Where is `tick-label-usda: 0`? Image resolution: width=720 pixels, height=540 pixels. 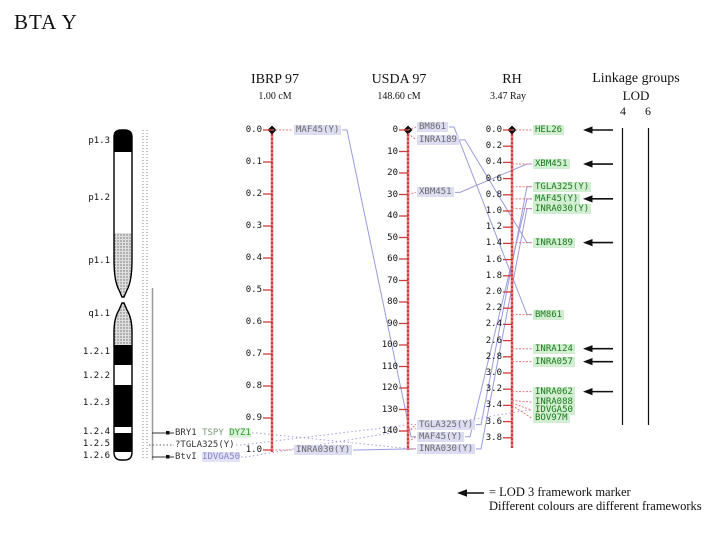
tick-label-usda: 0 is located at coordinates (395, 130).